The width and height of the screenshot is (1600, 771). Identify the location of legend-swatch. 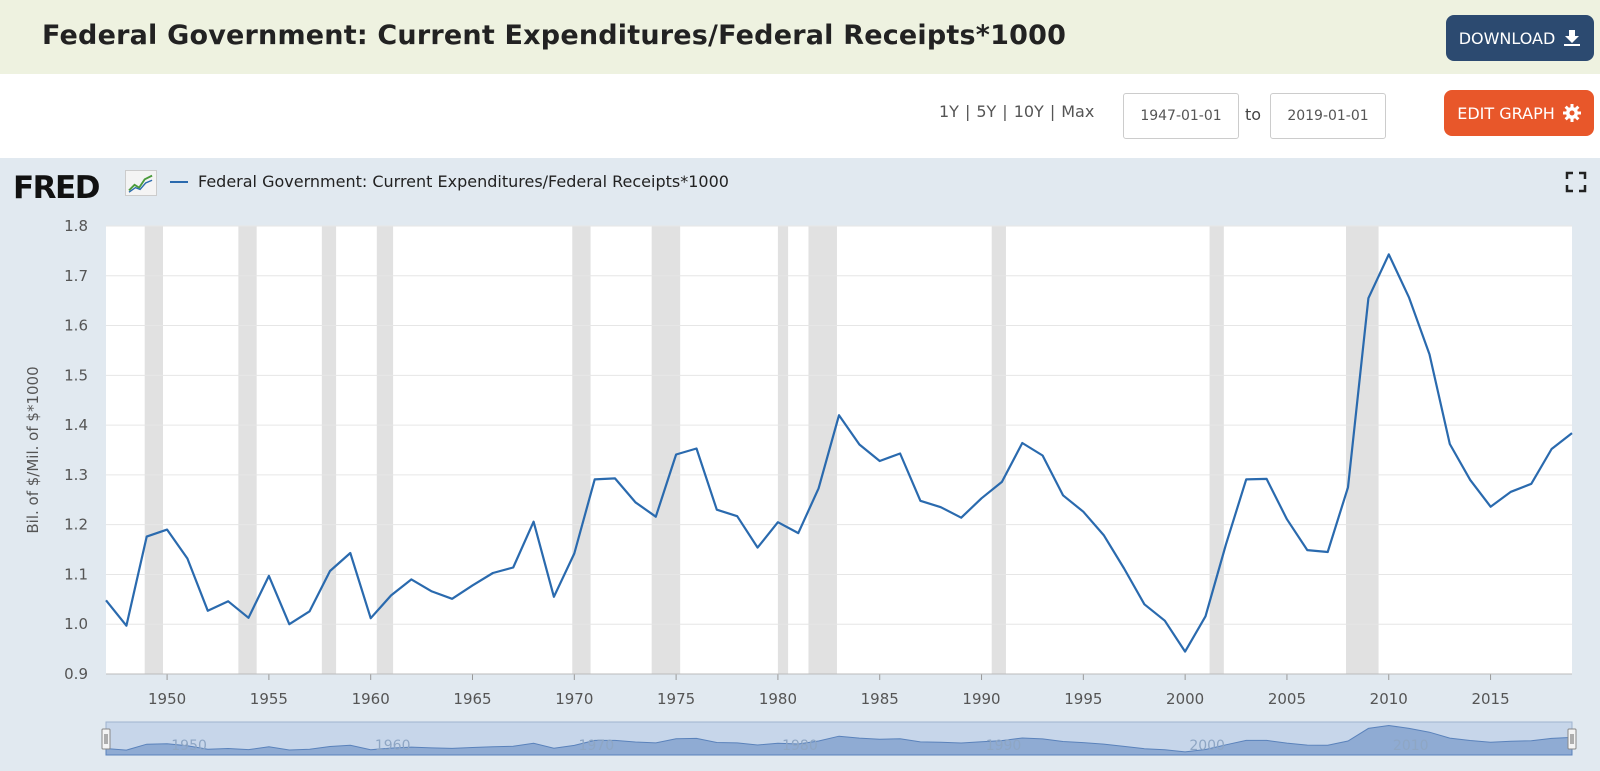
(179, 181).